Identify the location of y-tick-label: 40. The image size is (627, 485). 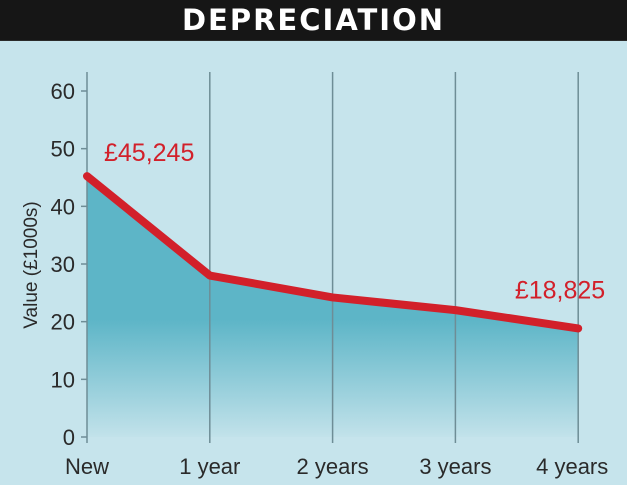
(63, 206).